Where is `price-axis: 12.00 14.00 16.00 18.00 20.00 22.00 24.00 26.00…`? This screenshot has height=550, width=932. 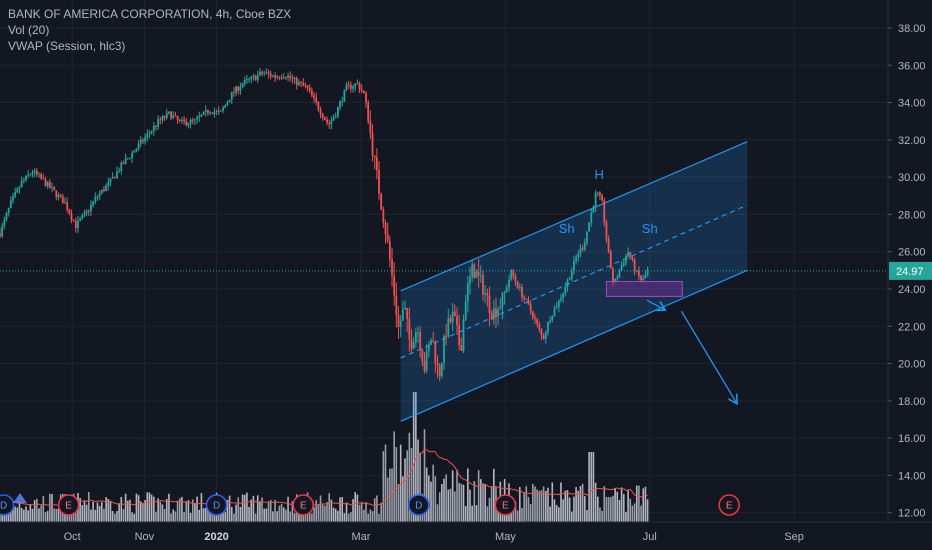
price-axis: 12.00 14.00 16.00 18.00 20.00 22.00 24.00 26.00… is located at coordinates (909, 275).